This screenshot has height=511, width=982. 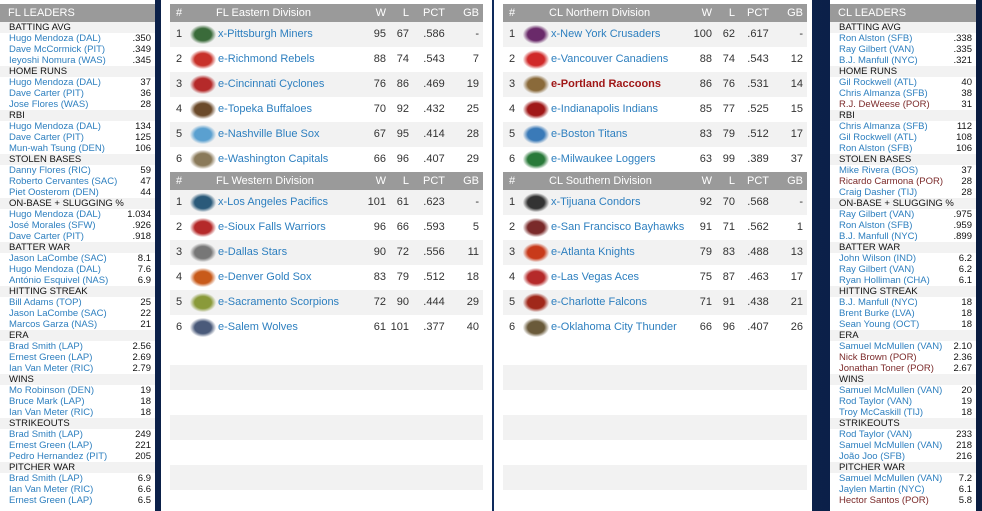 I want to click on leader-row: Ian Van Meter (RIC) 18, so click(x=77, y=412).